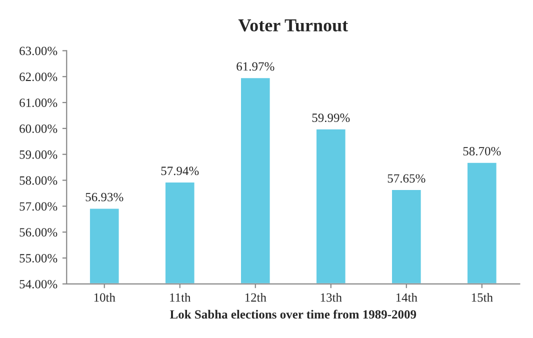  I want to click on data-label: 58.70%, so click(482, 151).